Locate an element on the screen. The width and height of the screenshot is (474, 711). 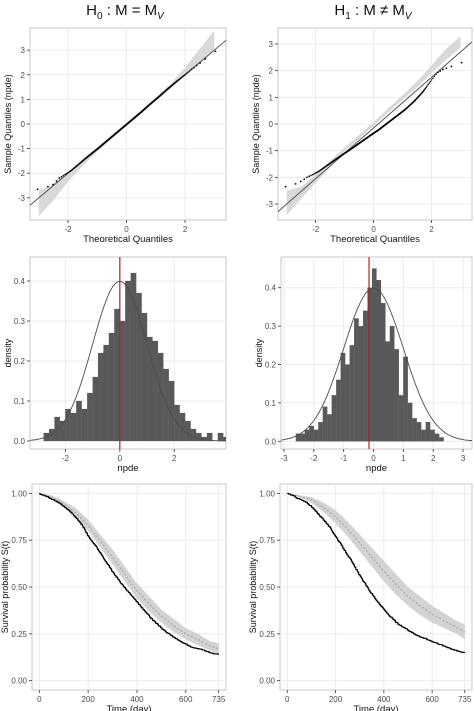
y-tick-label: 0 is located at coordinates (23, 124).